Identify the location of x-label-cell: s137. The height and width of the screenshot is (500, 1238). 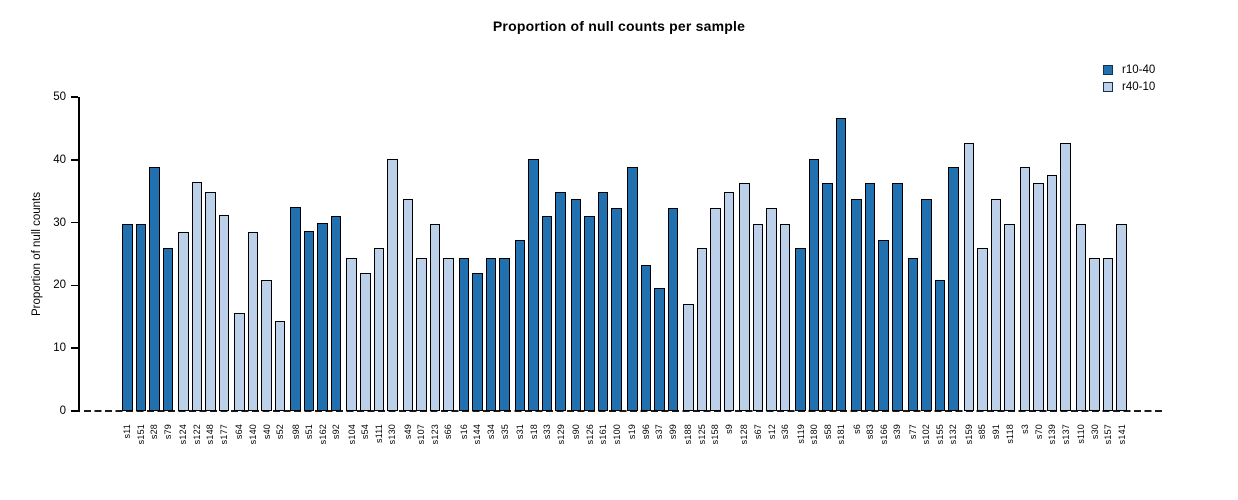
(1065, 454).